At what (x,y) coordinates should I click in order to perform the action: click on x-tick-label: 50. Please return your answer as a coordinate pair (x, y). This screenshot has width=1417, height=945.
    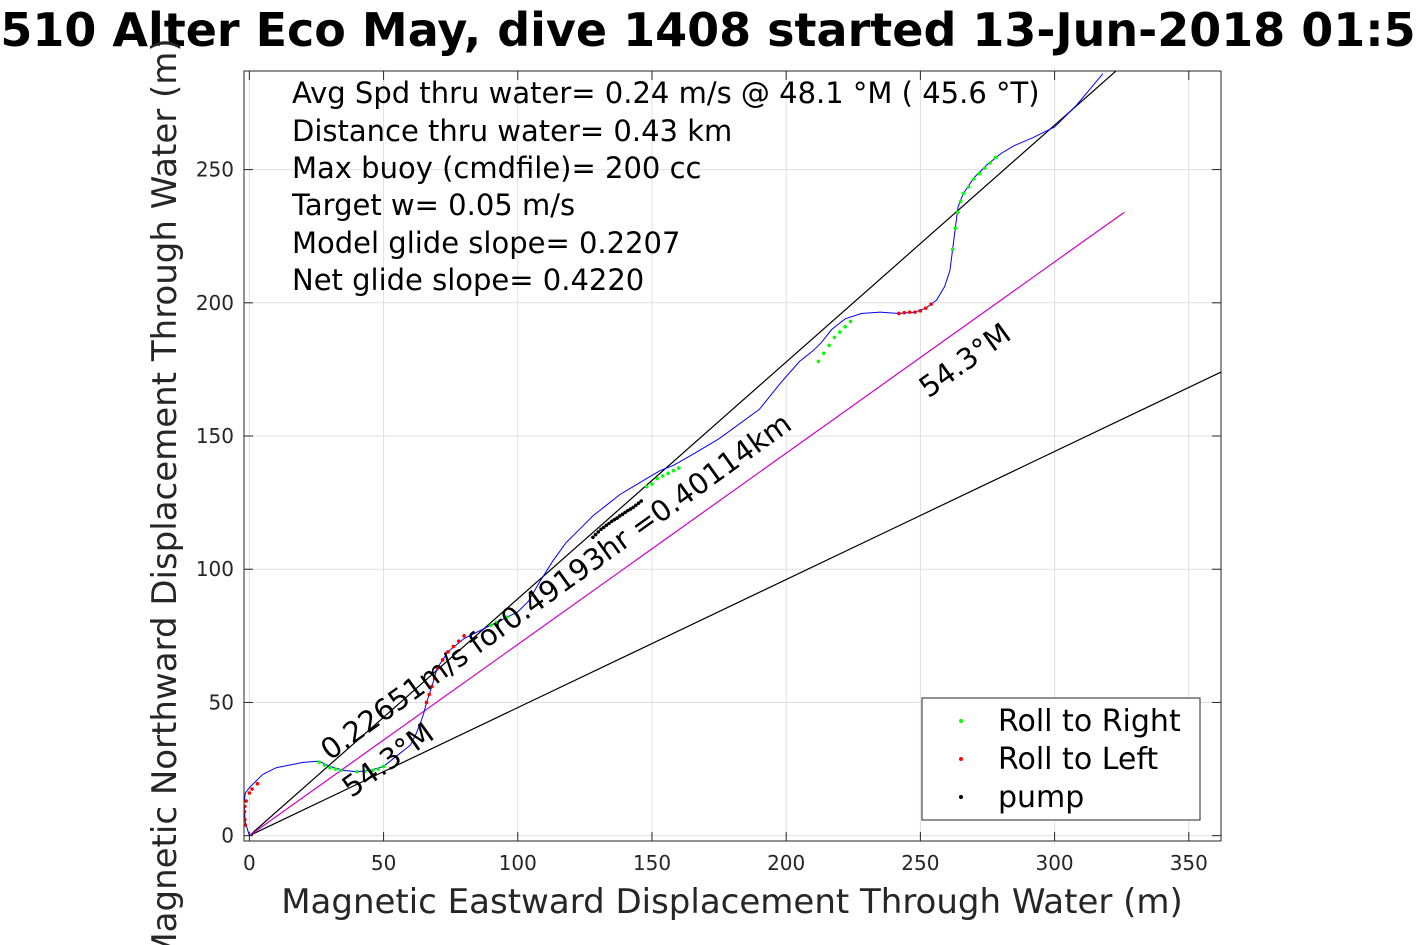
    Looking at the image, I should click on (383, 863).